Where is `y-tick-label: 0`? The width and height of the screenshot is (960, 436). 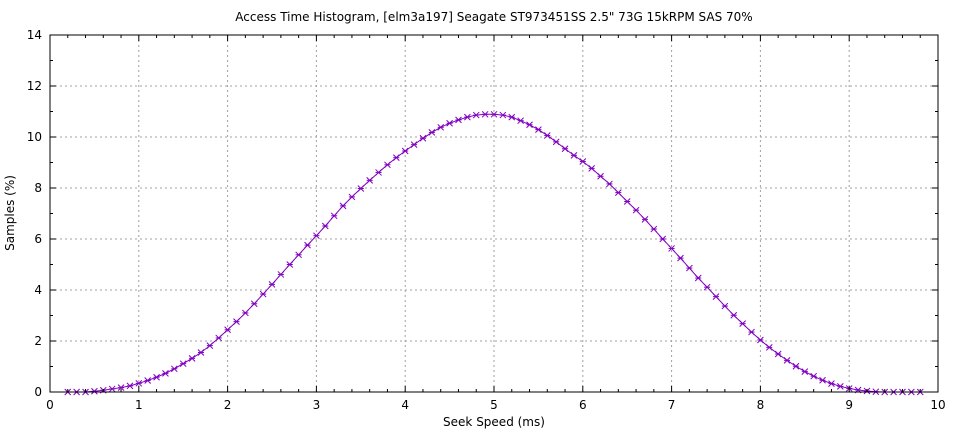 y-tick-label: 0 is located at coordinates (38, 392).